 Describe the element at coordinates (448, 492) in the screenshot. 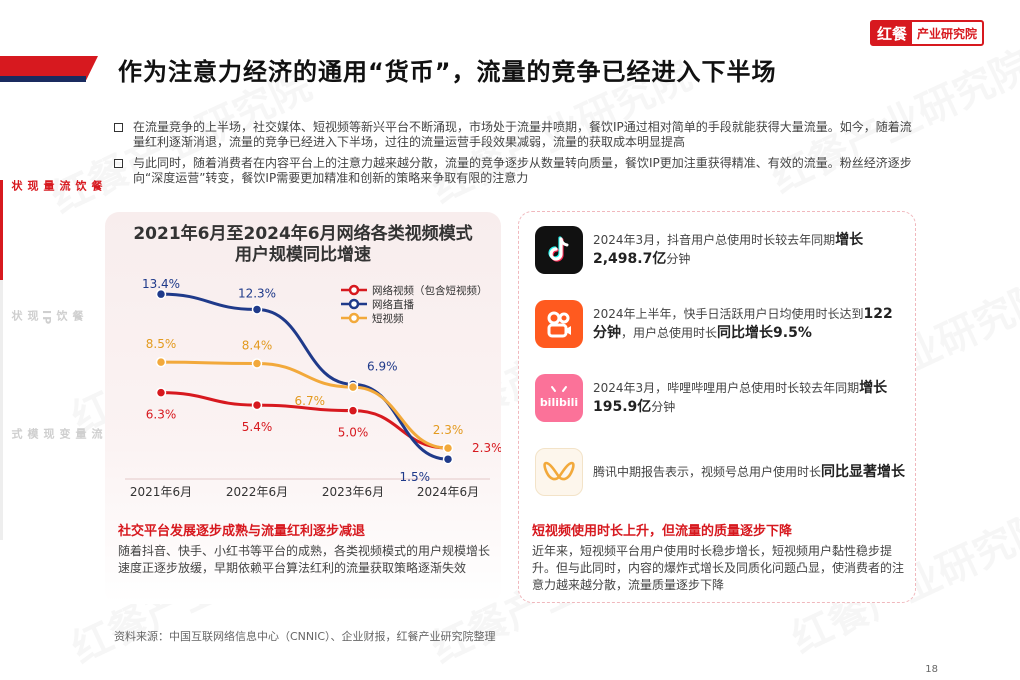

I see `x-tick-label: 2024年6月` at that location.